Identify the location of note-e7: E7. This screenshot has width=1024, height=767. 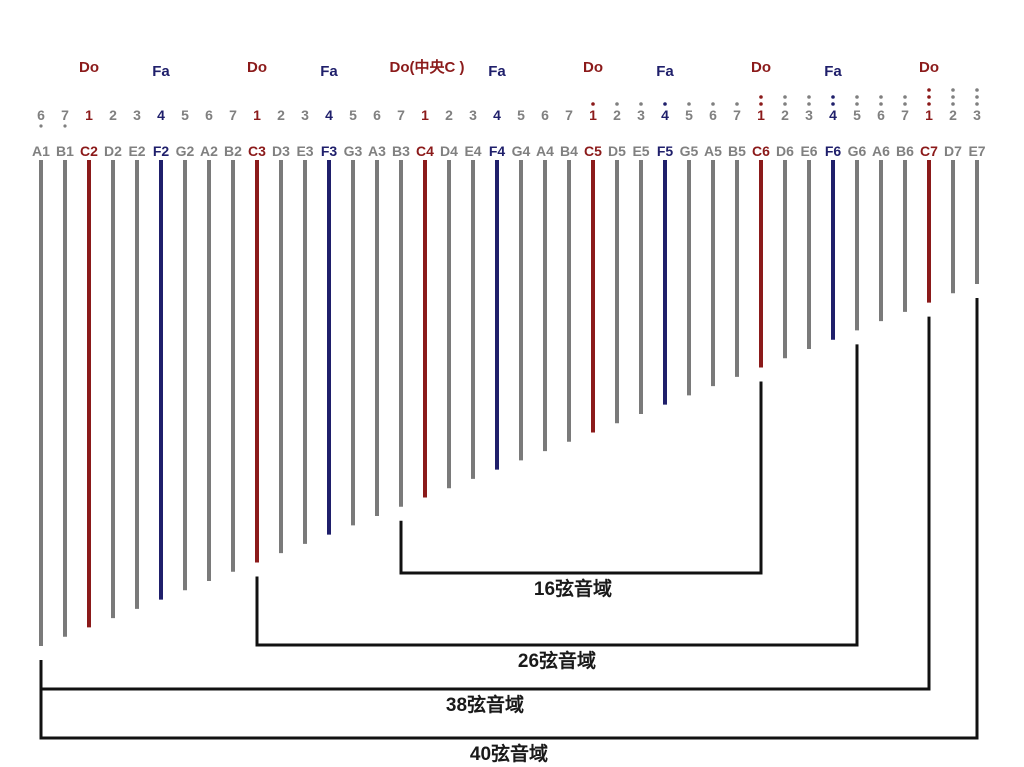
(976, 151).